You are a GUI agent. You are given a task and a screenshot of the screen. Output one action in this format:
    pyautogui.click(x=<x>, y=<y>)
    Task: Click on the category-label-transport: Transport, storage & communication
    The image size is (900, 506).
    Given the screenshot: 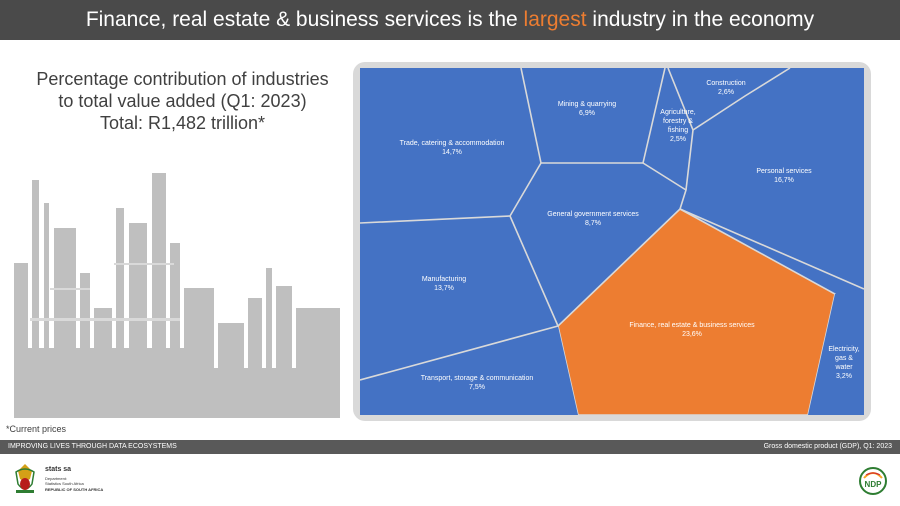 What is the action you would take?
    pyautogui.click(x=477, y=378)
    